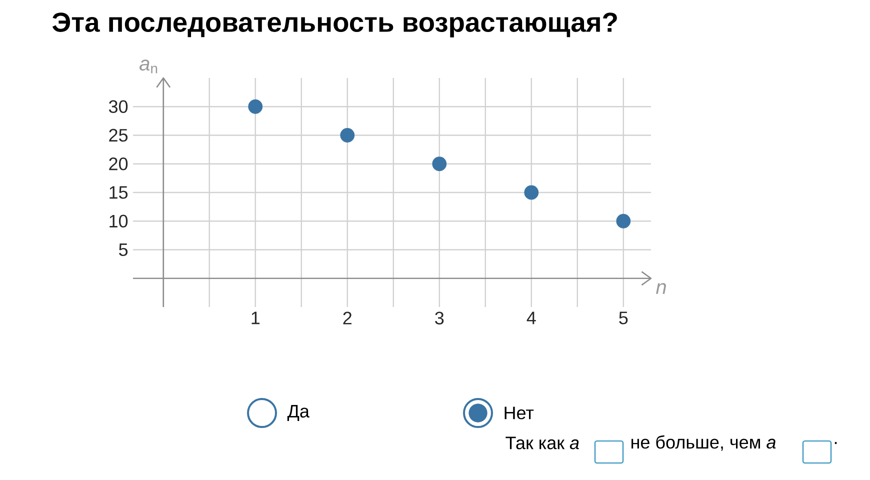  What do you see at coordinates (704, 443) in the screenshot?
I see `text: не больше, чем a` at bounding box center [704, 443].